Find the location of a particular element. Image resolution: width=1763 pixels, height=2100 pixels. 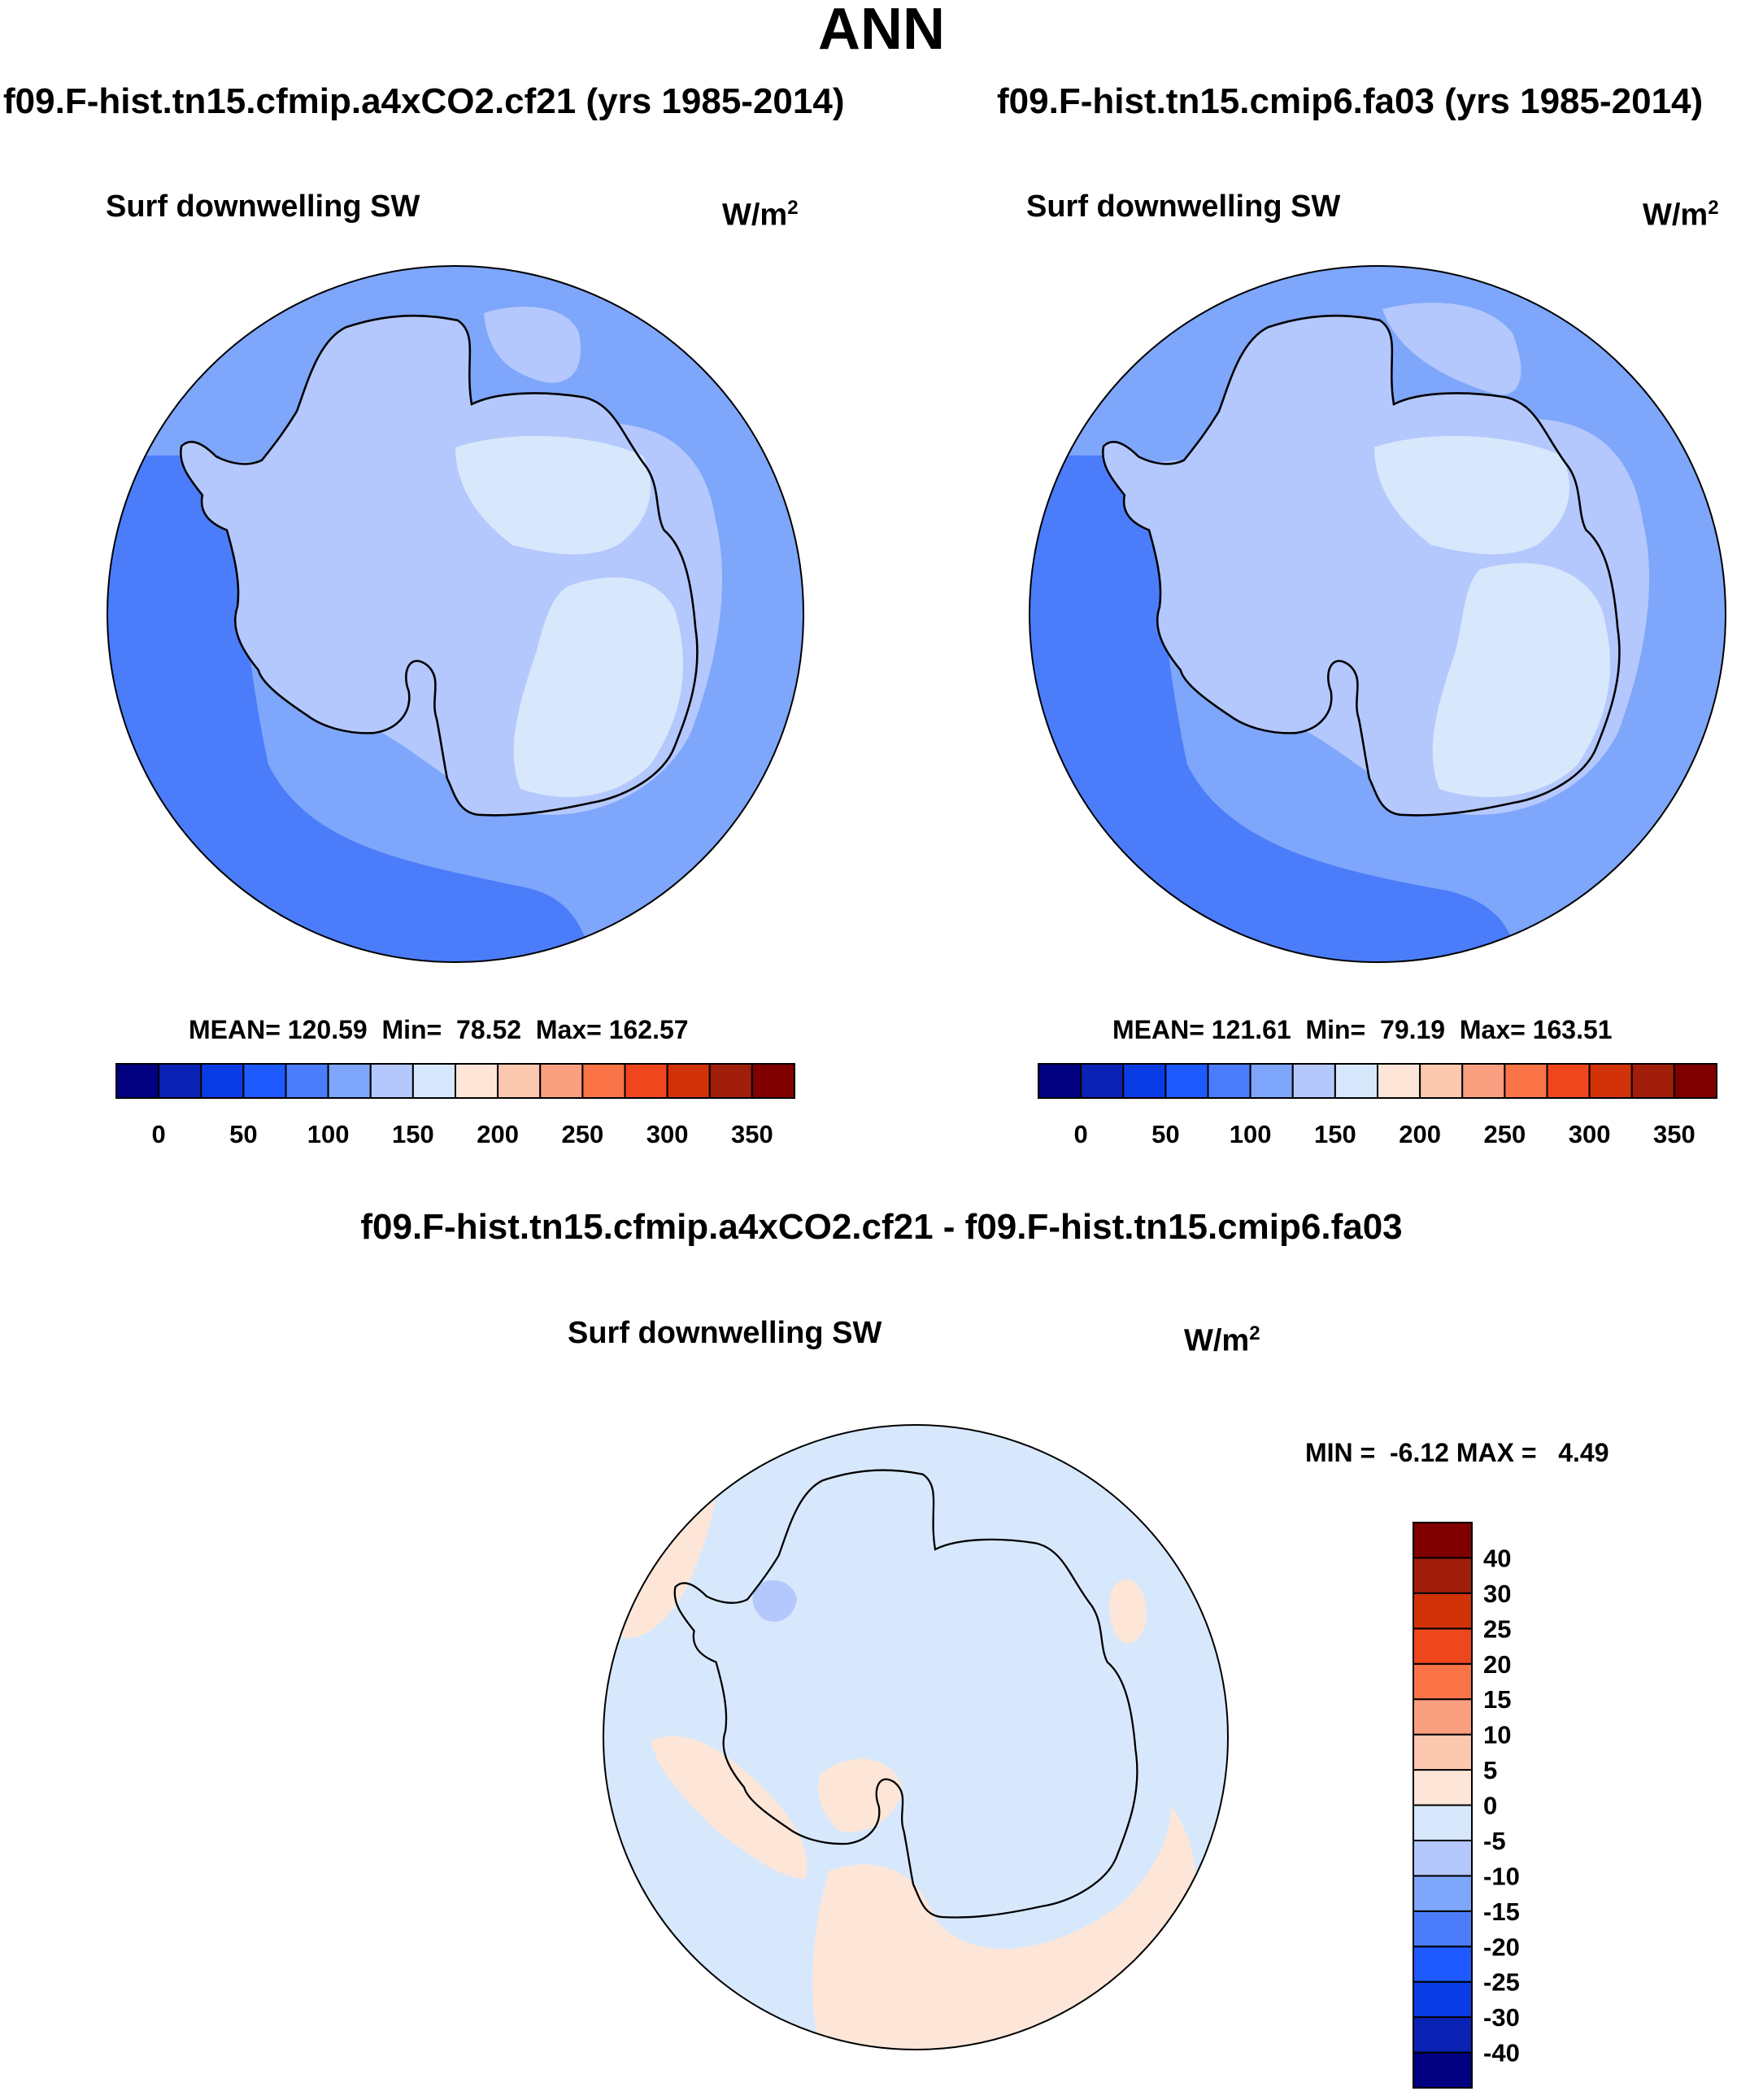

right-colorbar-tick-label: 250 is located at coordinates (1505, 1134).